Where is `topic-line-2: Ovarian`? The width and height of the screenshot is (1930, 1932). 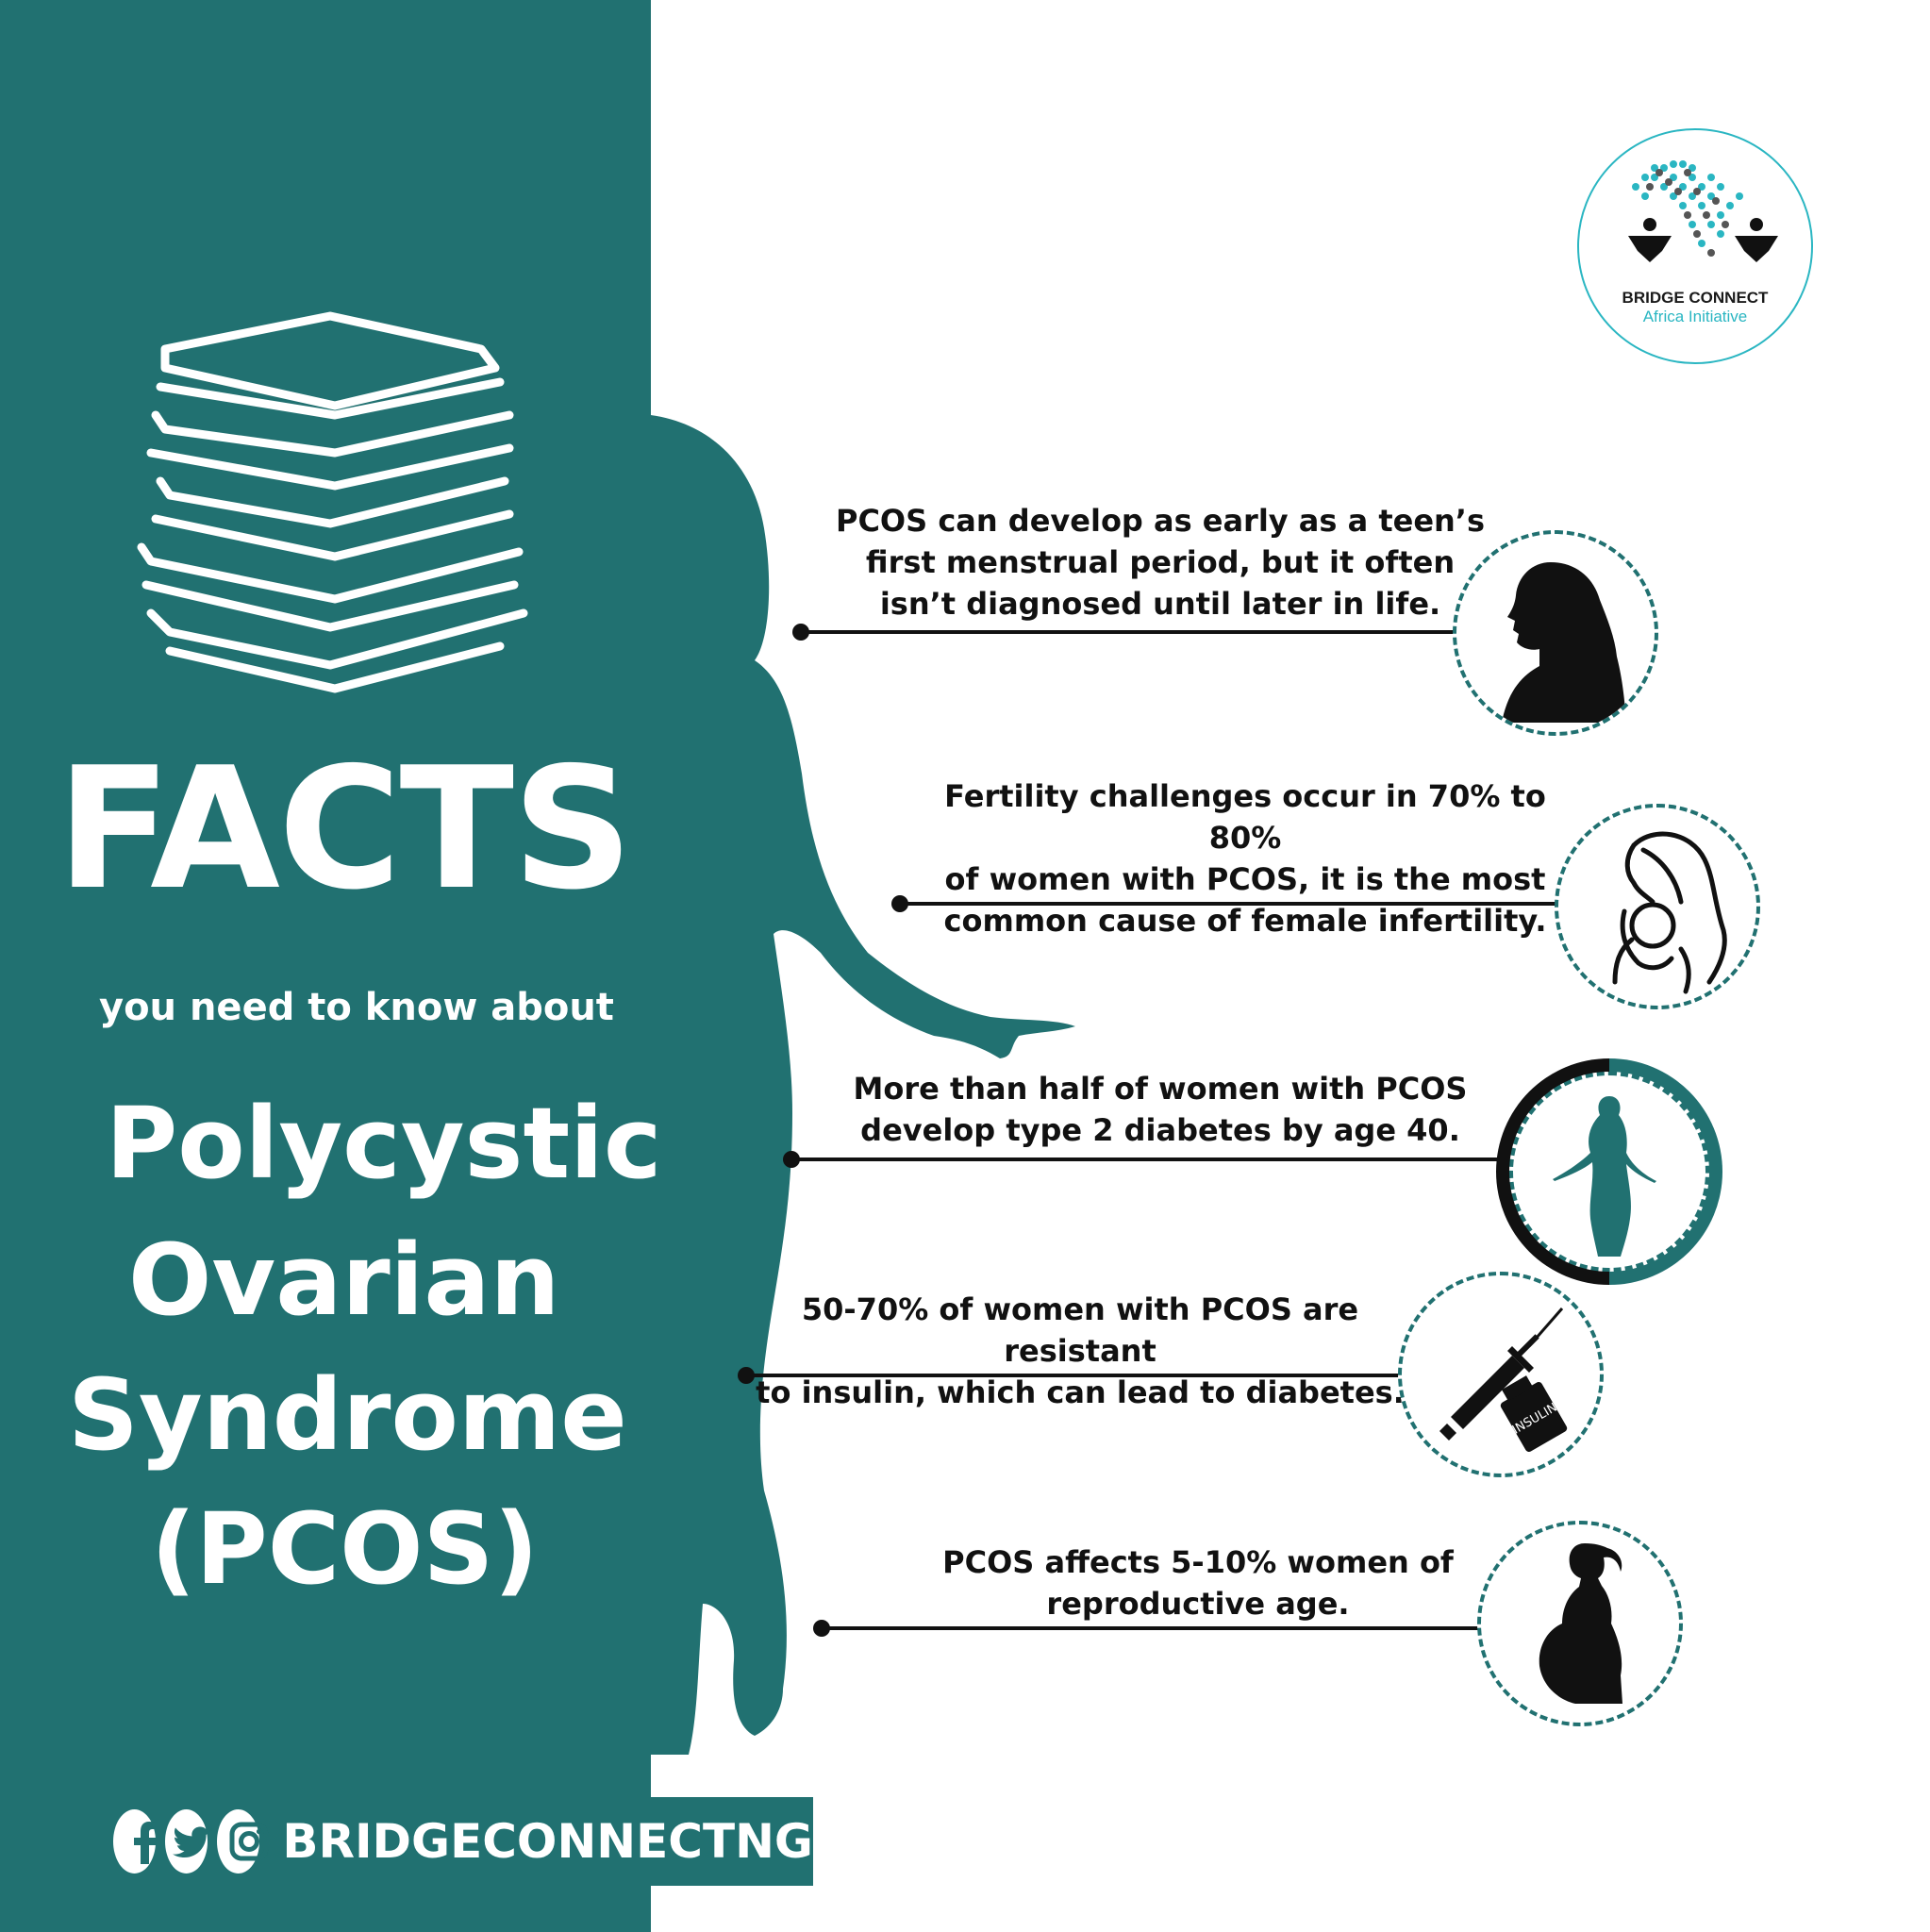 topic-line-2: Ovarian is located at coordinates (344, 1280).